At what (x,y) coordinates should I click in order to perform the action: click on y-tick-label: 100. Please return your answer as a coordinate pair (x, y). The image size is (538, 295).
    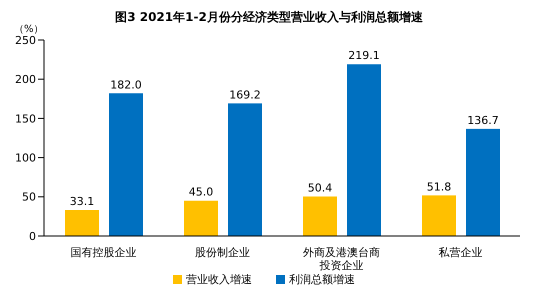
    Looking at the image, I should click on (25, 158).